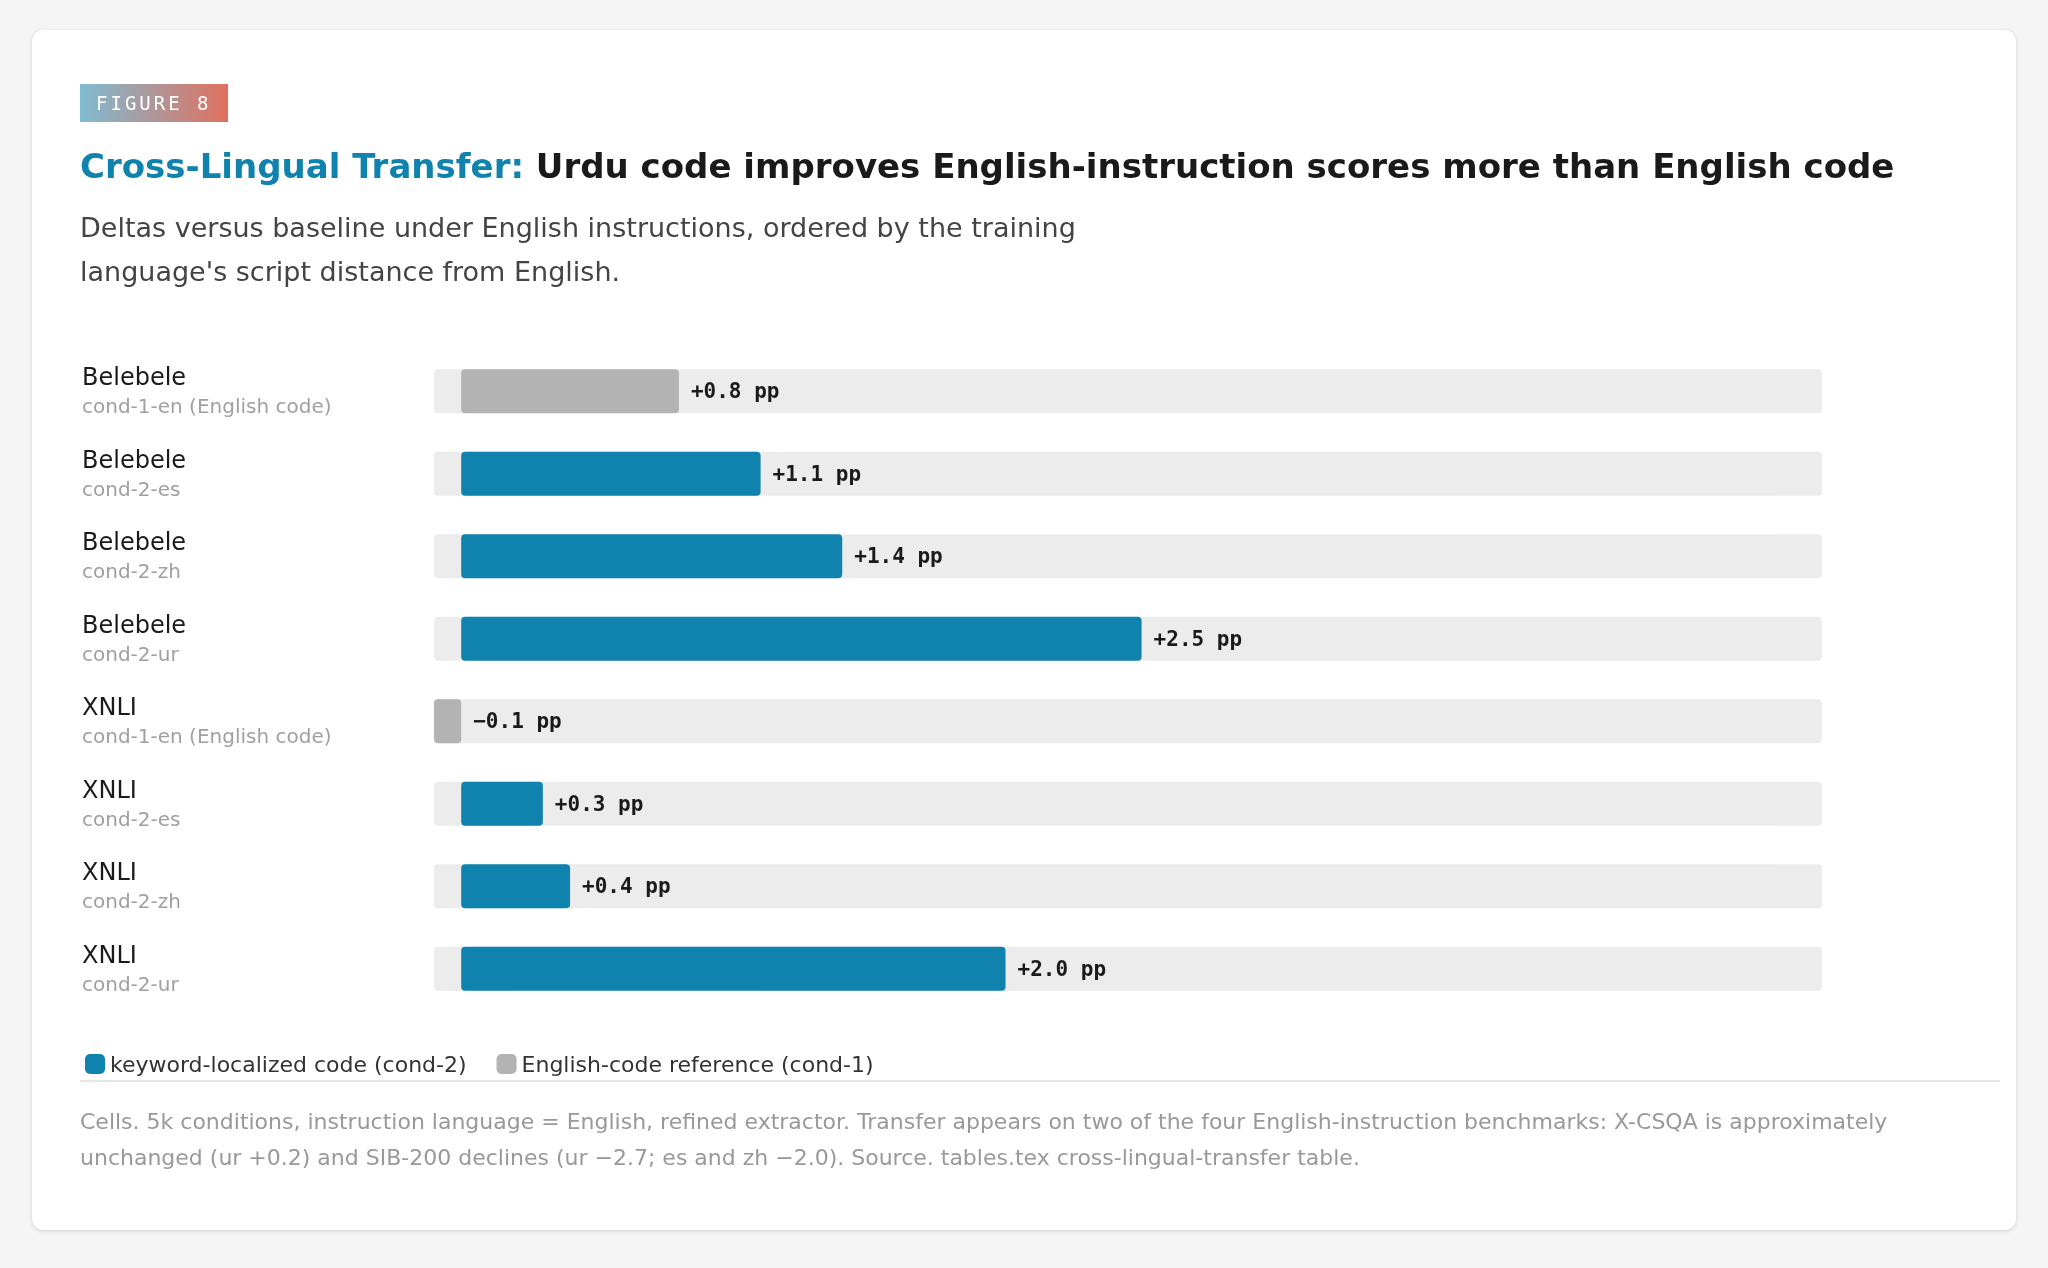 The height and width of the screenshot is (1268, 2048). Describe the element at coordinates (131, 803) in the screenshot. I see `y-tick-label: XNLI cond-2-es` at that location.